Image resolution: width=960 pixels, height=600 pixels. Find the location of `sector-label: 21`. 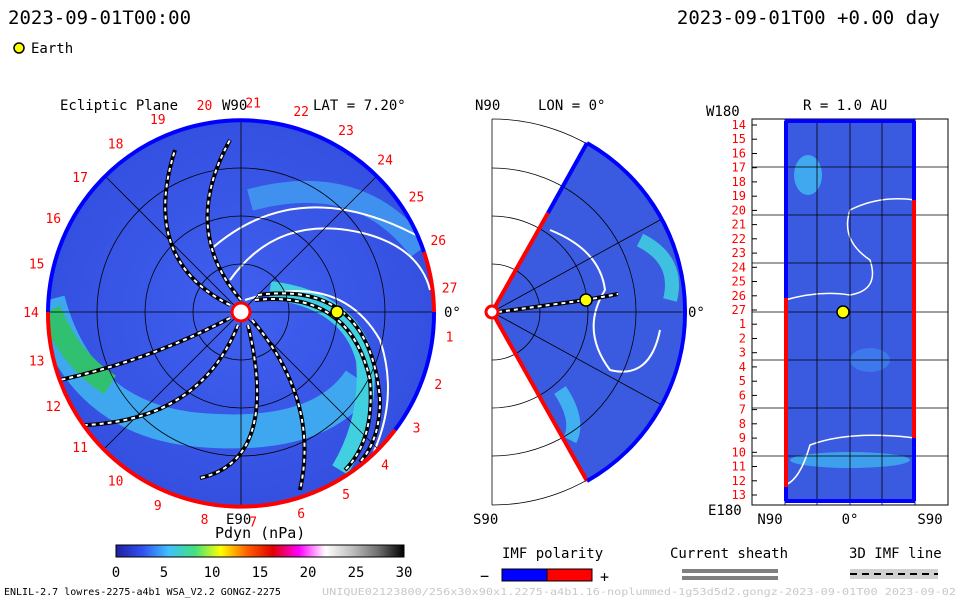

sector-label: 21 is located at coordinates (253, 103).